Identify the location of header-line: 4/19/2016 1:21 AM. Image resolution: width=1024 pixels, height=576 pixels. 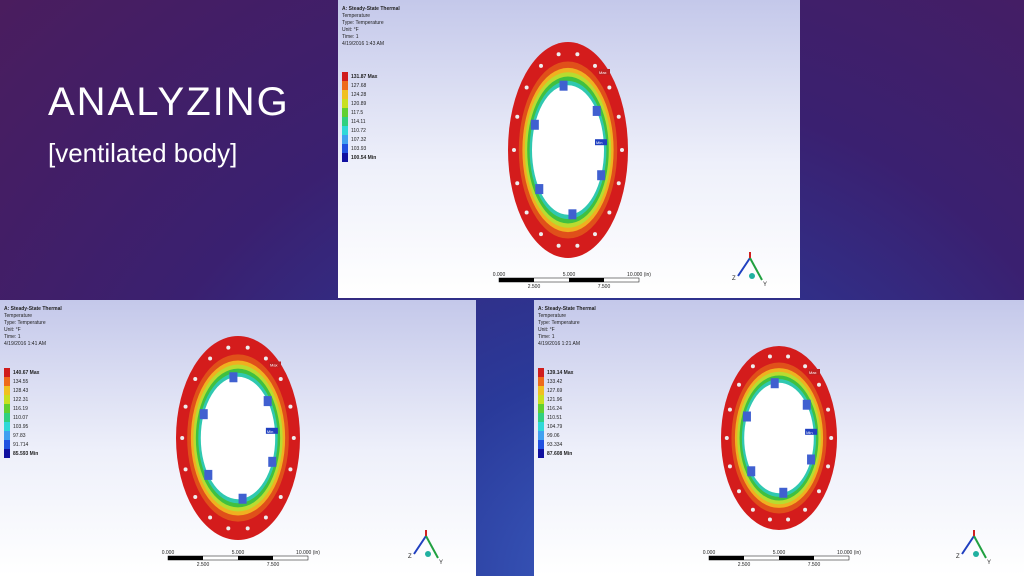
(559, 344).